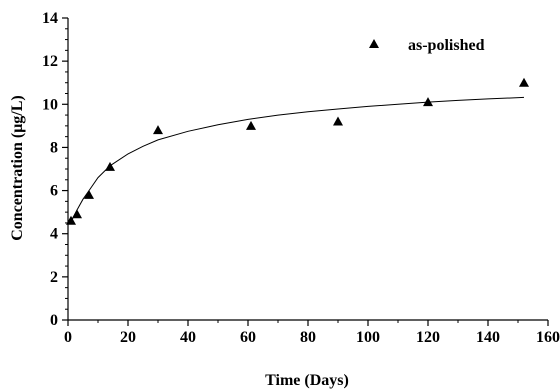 Image resolution: width=560 pixels, height=389 pixels. What do you see at coordinates (446, 45) in the screenshot?
I see `legend-label: as-polished` at bounding box center [446, 45].